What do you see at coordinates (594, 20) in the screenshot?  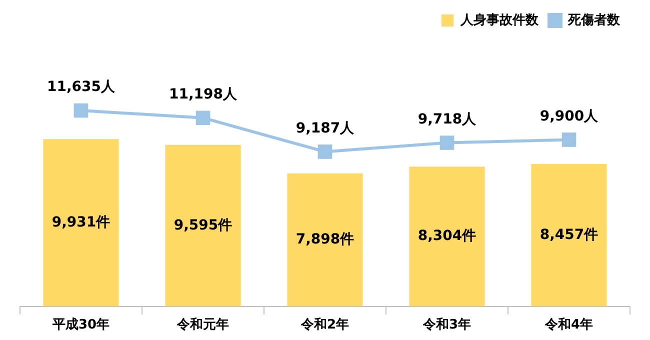 I see `legend-label: 死傷者数` at bounding box center [594, 20].